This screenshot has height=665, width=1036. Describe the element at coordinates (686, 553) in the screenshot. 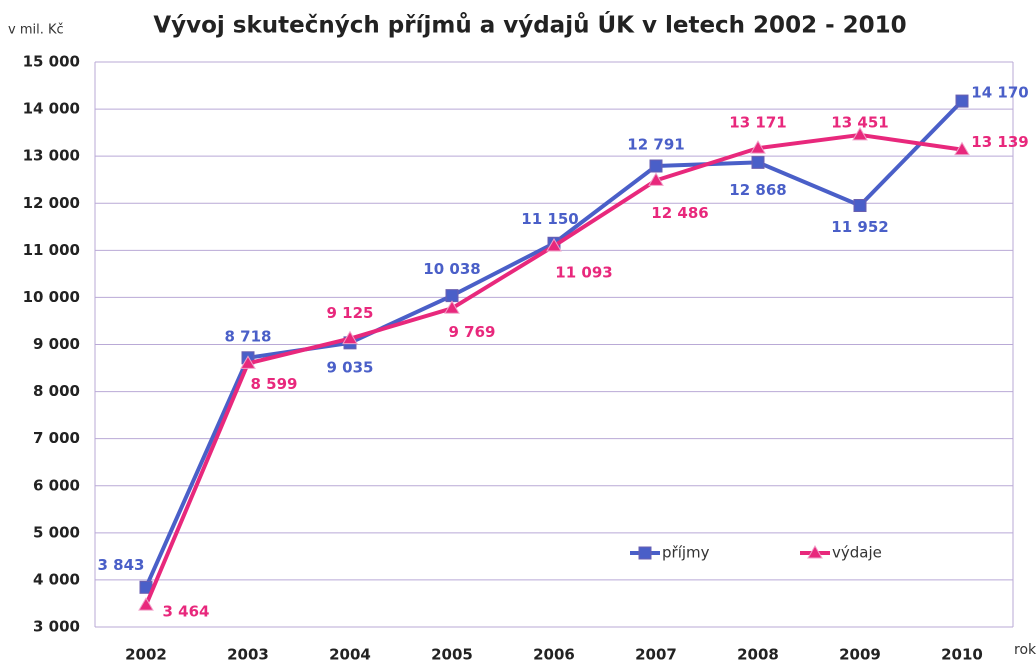

I see `legend-label: příjmy` at that location.